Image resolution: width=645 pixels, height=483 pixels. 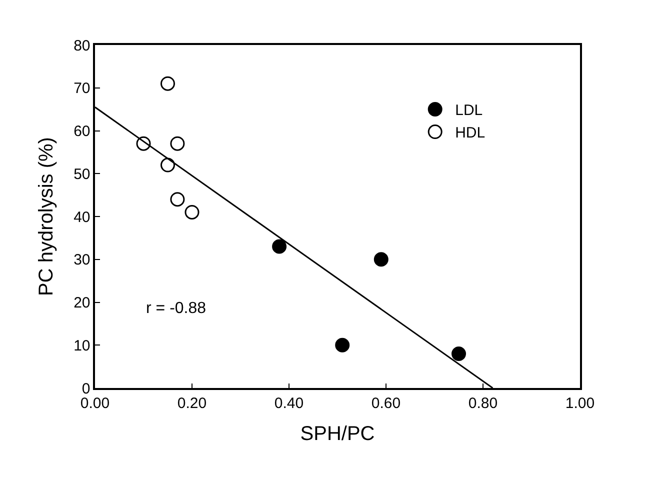 I want to click on x-tick-label: 0.80, so click(x=483, y=403).